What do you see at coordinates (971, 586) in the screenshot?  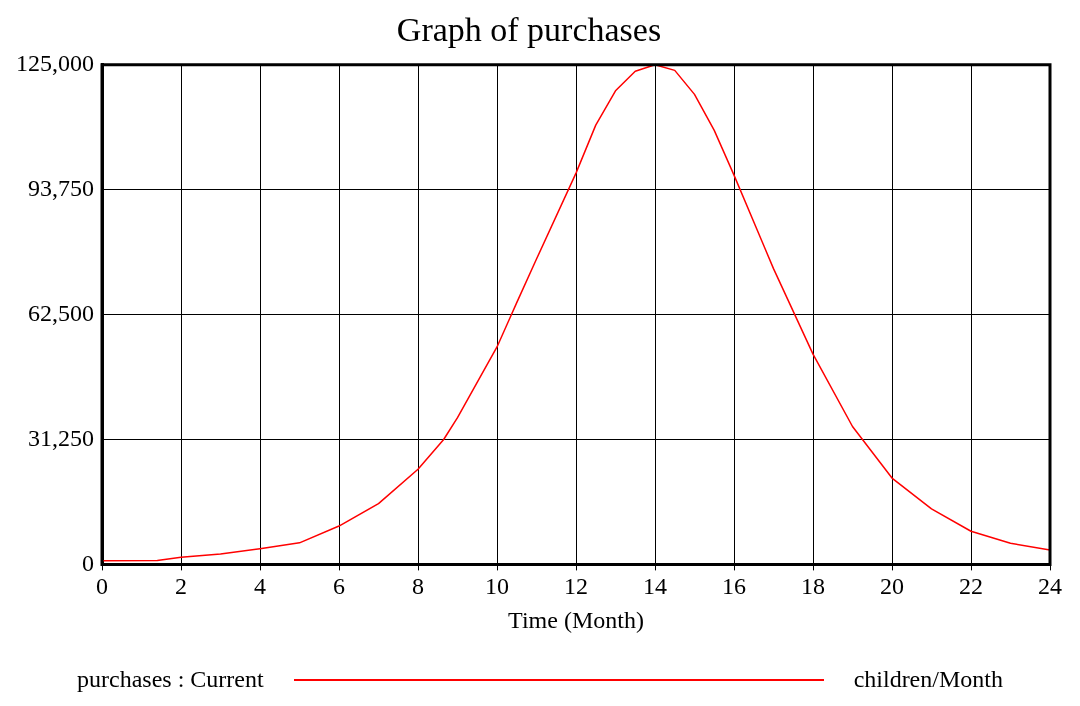 I see `x-tick-label: 22` at bounding box center [971, 586].